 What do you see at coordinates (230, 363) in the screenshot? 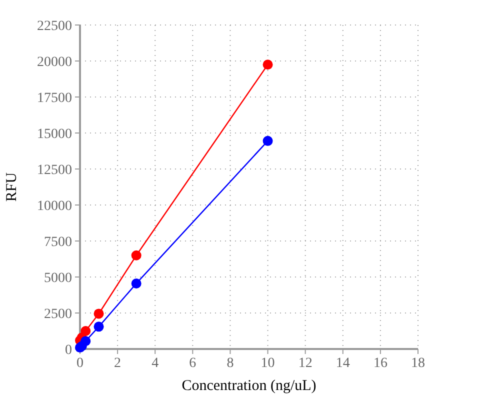
I see `x-tick-label: 8` at bounding box center [230, 363].